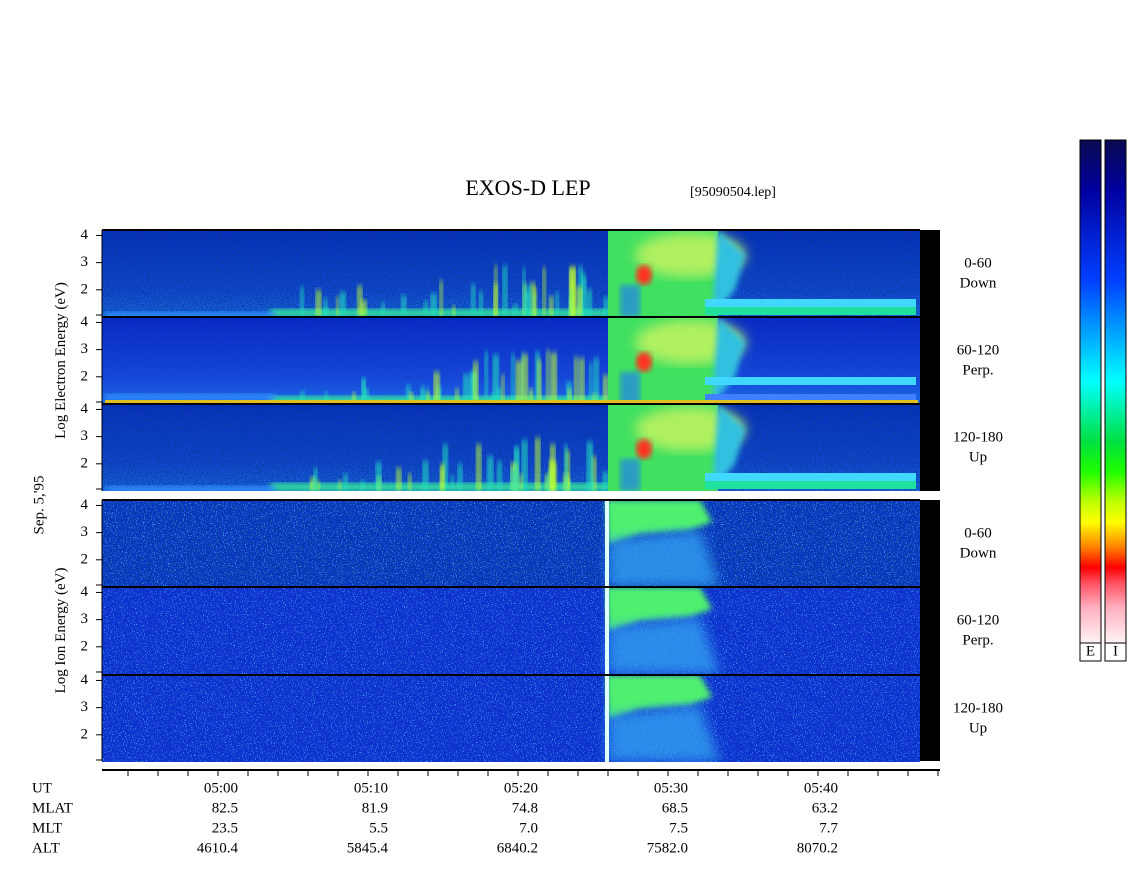 Image resolution: width=1130 pixels, height=875 pixels. I want to click on color-bar-label: I, so click(1115, 651).